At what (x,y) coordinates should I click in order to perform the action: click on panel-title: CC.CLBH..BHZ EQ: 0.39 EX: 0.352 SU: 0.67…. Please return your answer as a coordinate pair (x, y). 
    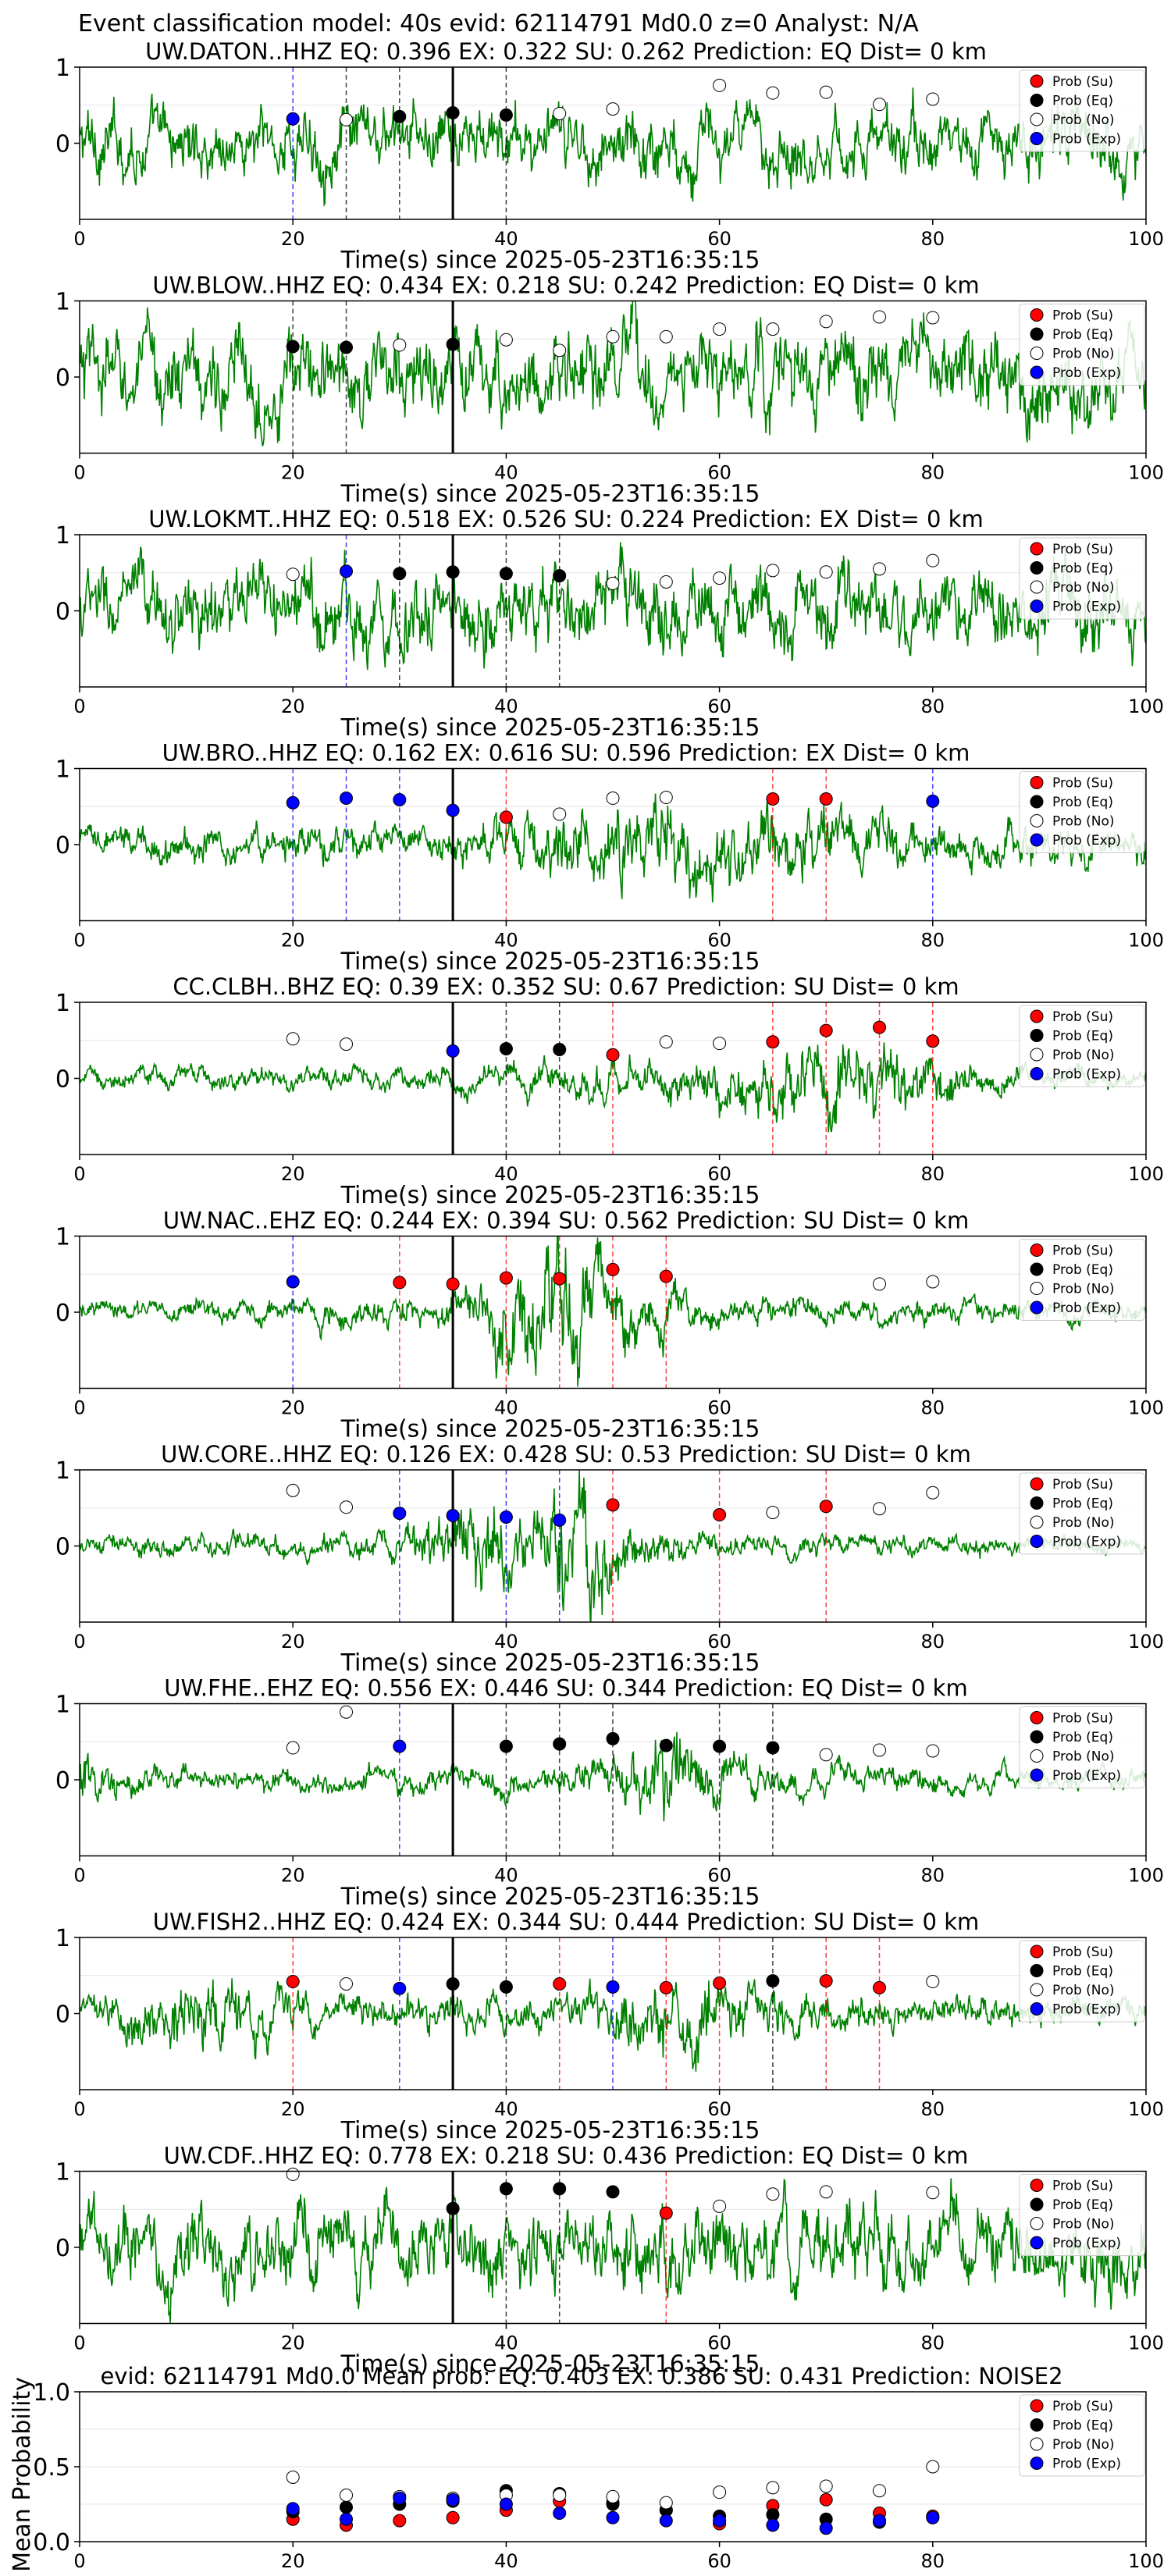
    Looking at the image, I should click on (566, 986).